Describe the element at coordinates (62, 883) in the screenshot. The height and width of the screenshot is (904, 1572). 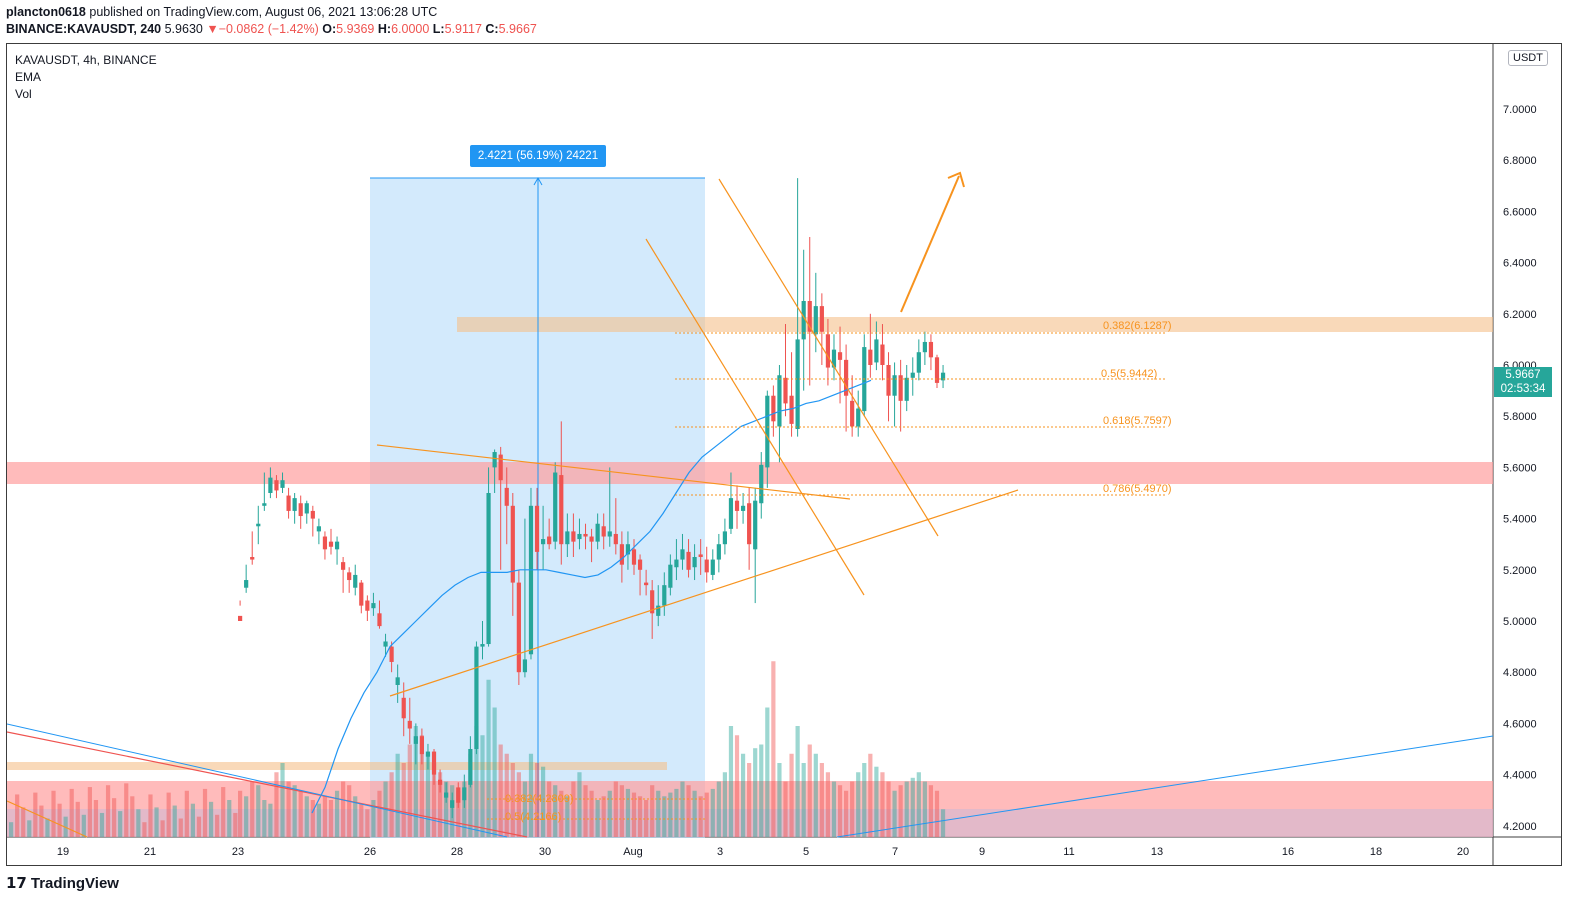
I see `tradingview-brand: 𝟭𝟳 TradingView` at that location.